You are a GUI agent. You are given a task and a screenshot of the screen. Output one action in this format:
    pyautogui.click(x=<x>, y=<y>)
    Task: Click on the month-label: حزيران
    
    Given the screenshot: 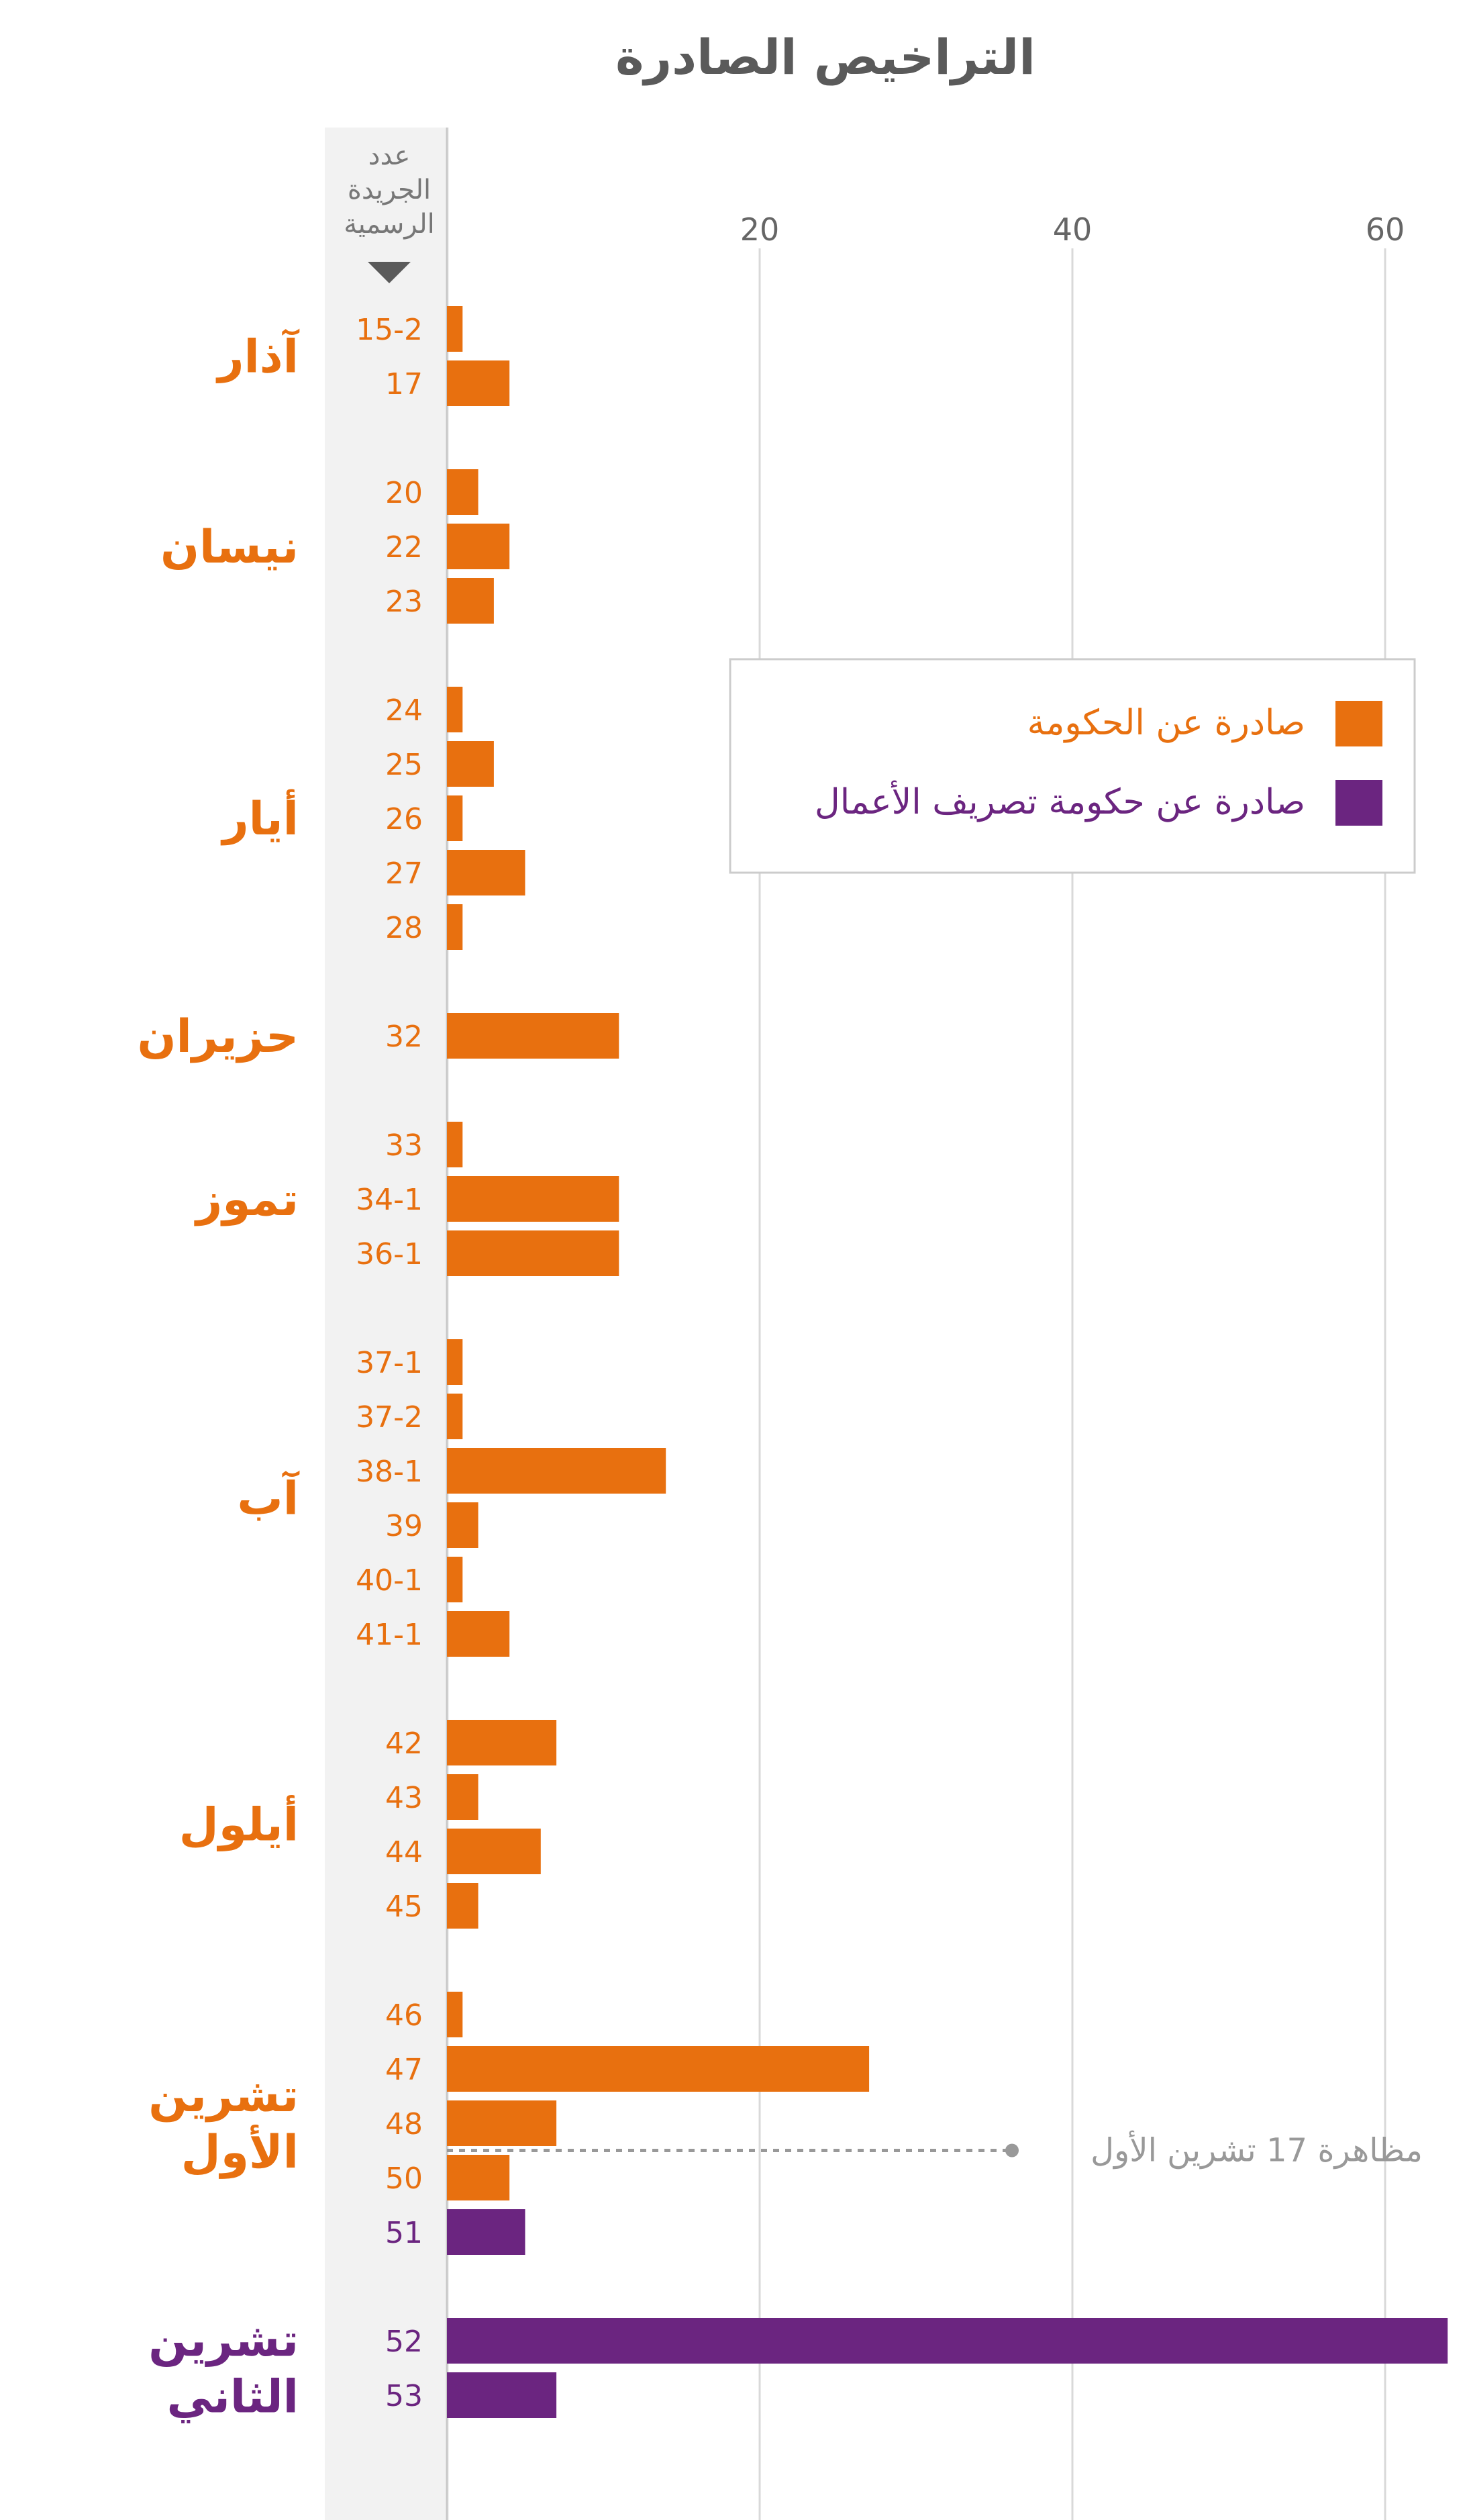 What is the action you would take?
    pyautogui.click(x=218, y=1036)
    